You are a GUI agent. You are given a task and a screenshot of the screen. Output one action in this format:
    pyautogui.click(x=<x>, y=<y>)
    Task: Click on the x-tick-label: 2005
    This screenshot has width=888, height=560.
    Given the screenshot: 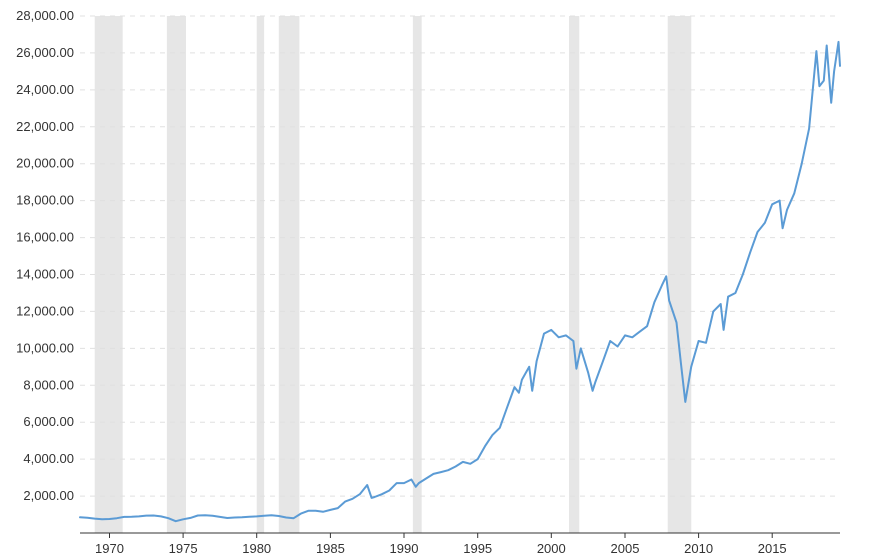 What is the action you would take?
    pyautogui.click(x=625, y=548)
    